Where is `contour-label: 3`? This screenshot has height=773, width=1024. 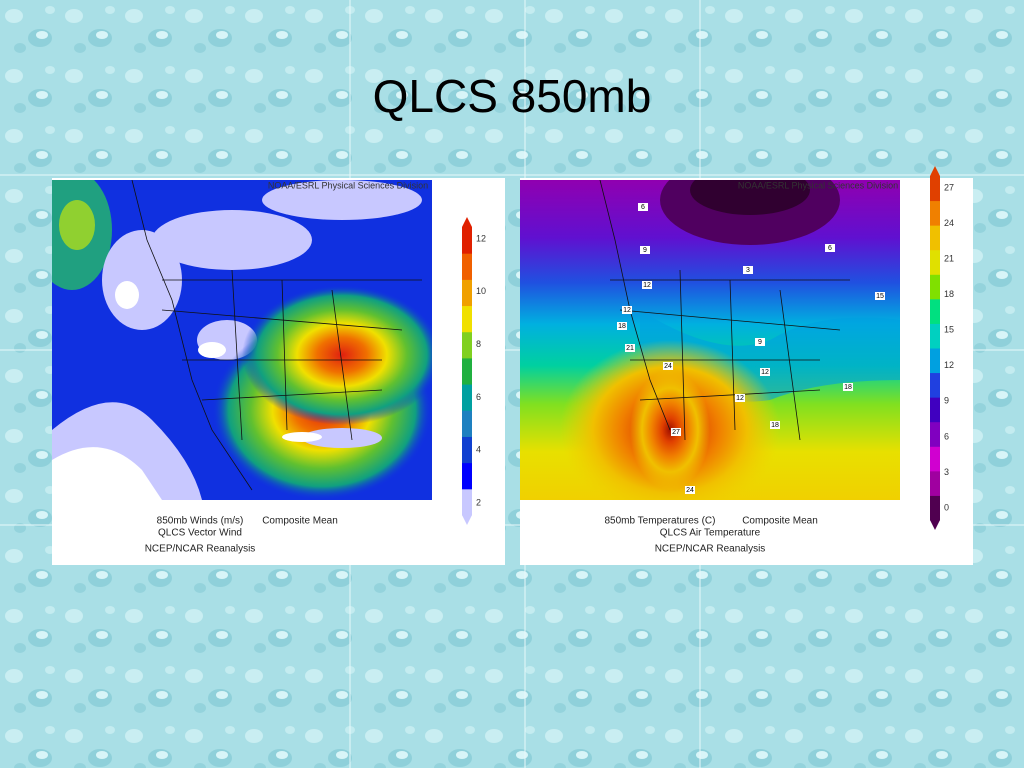 contour-label: 3 is located at coordinates (748, 270).